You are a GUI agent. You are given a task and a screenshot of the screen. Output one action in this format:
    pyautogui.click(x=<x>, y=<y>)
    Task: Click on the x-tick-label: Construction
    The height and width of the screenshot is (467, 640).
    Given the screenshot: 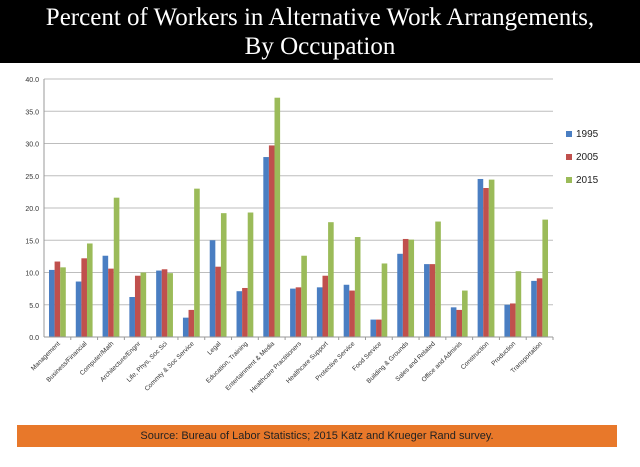 What is the action you would take?
    pyautogui.click(x=475, y=355)
    